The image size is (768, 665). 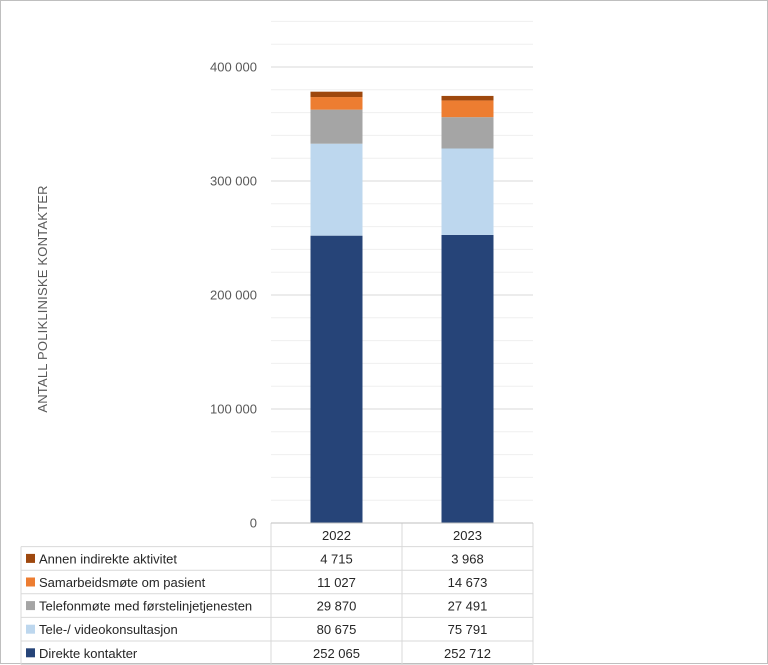 What do you see at coordinates (337, 629) in the screenshot?
I see `table-value: 80 675` at bounding box center [337, 629].